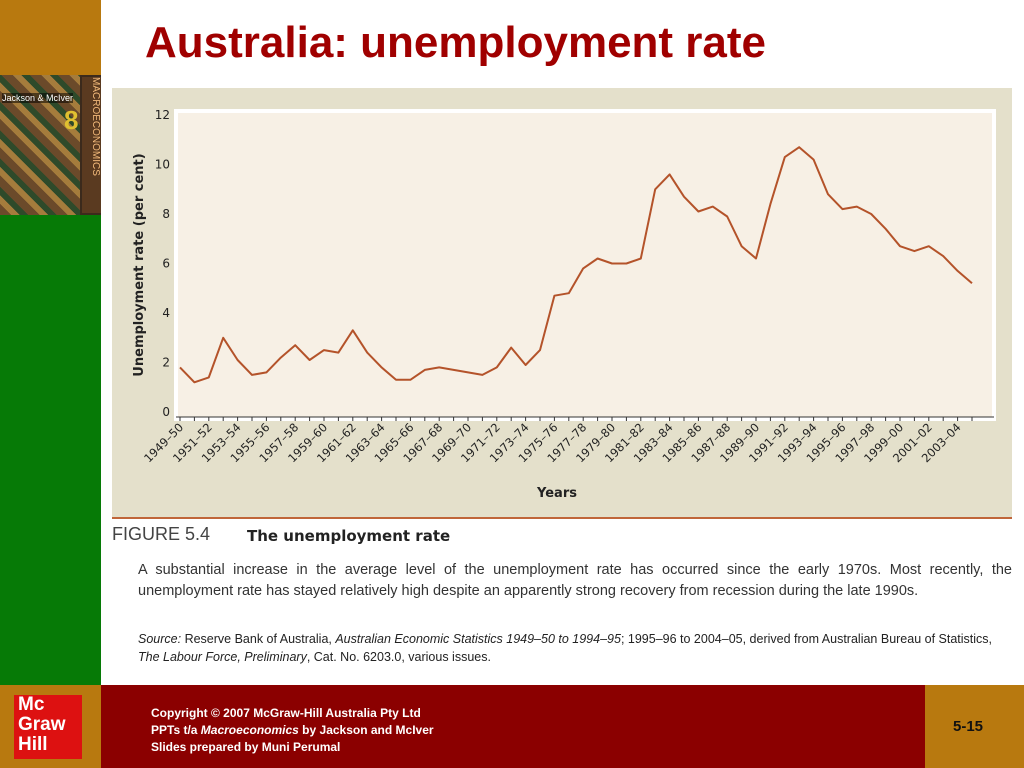 The width and height of the screenshot is (1024, 768). I want to click on footer-text: PPTs t/a, so click(176, 730).